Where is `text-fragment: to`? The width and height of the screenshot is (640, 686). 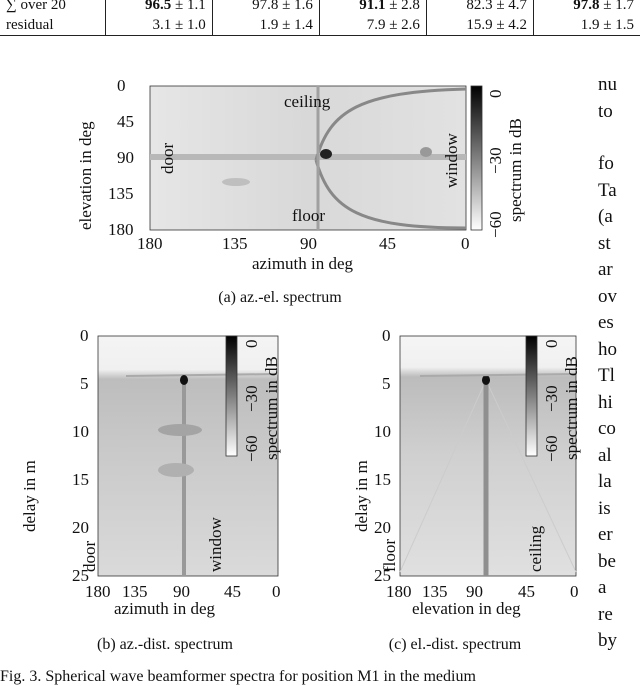 text-fragment: to is located at coordinates (605, 111).